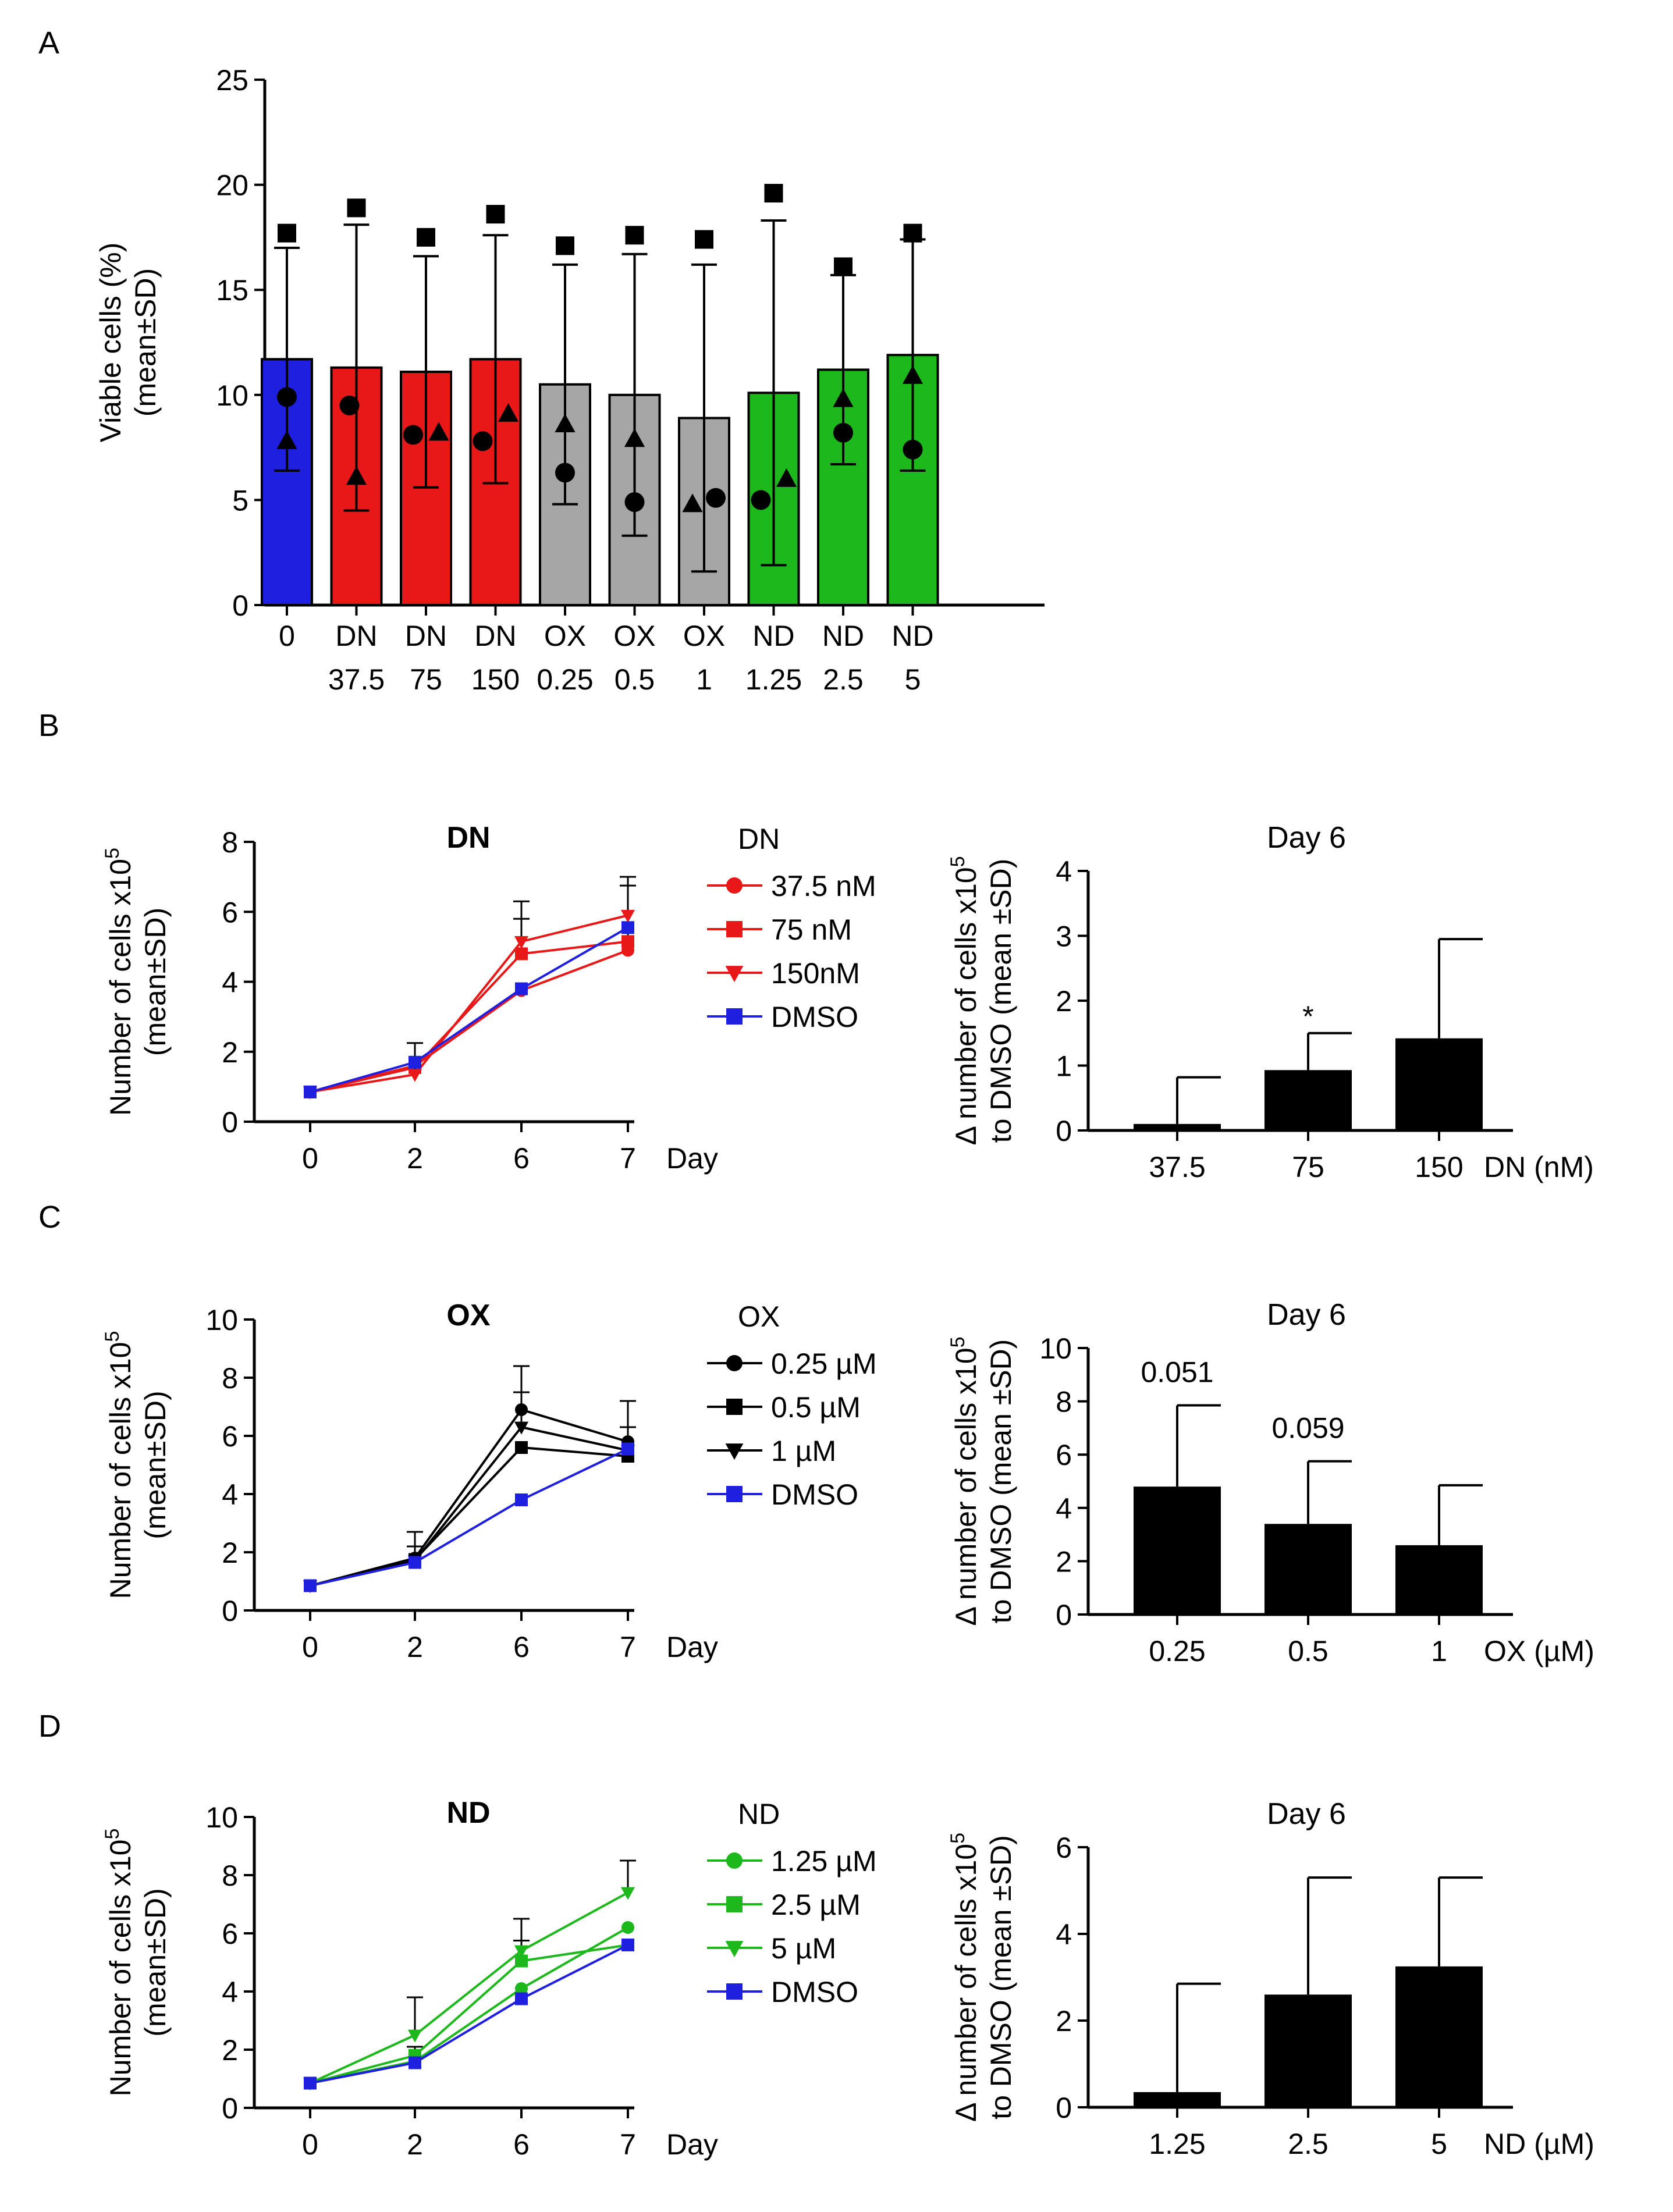 Image resolution: width=1673 pixels, height=2212 pixels. What do you see at coordinates (426, 679) in the screenshot?
I see `chart-a-x-tick-label: 75` at bounding box center [426, 679].